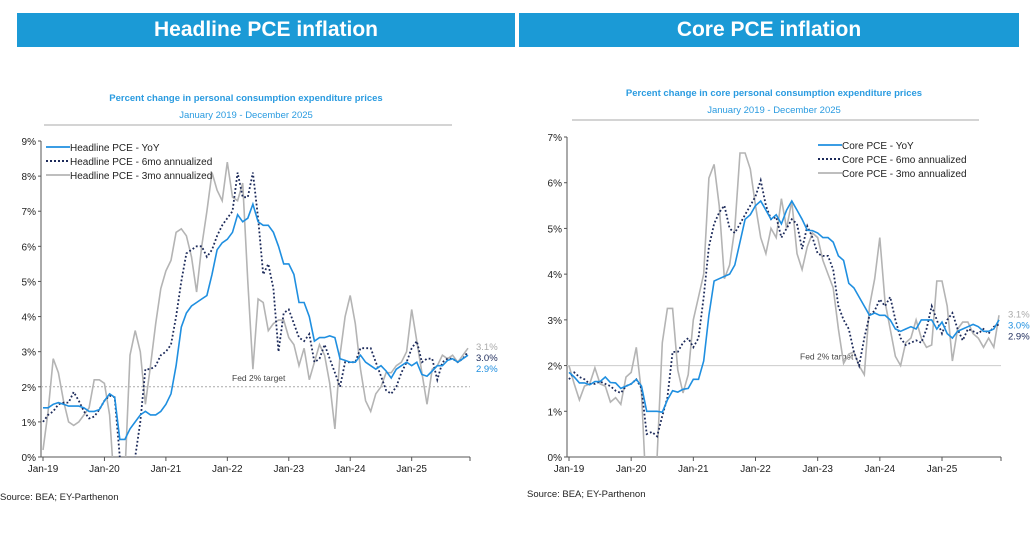 Image resolution: width=1033 pixels, height=547 pixels. What do you see at coordinates (141, 176) in the screenshot?
I see `legend-label: Headline PCE - 3mo annualized` at bounding box center [141, 176].